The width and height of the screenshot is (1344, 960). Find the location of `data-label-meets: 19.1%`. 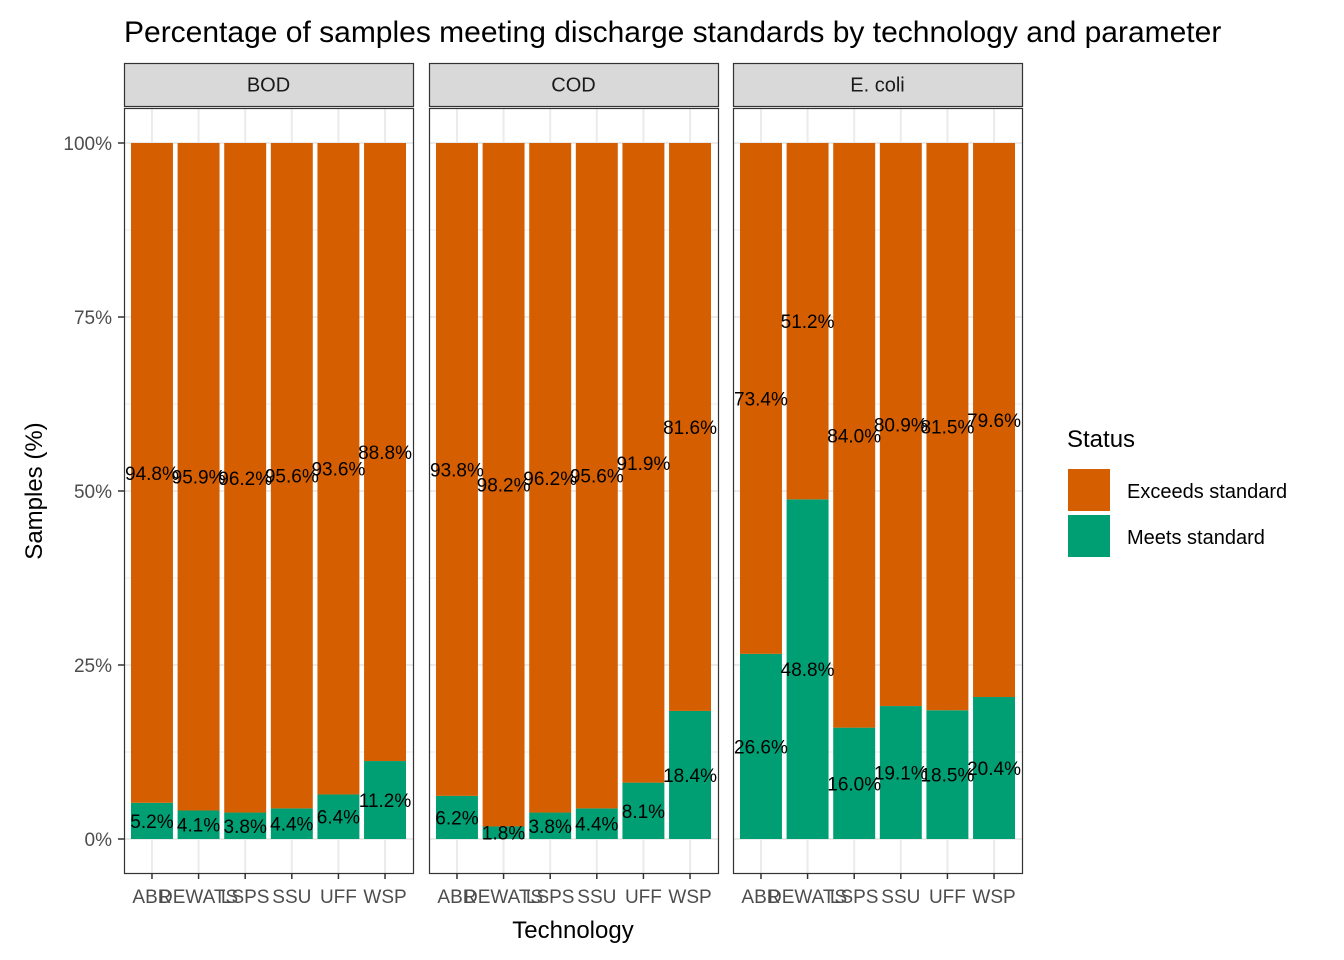

data-label-meets: 19.1% is located at coordinates (901, 774).